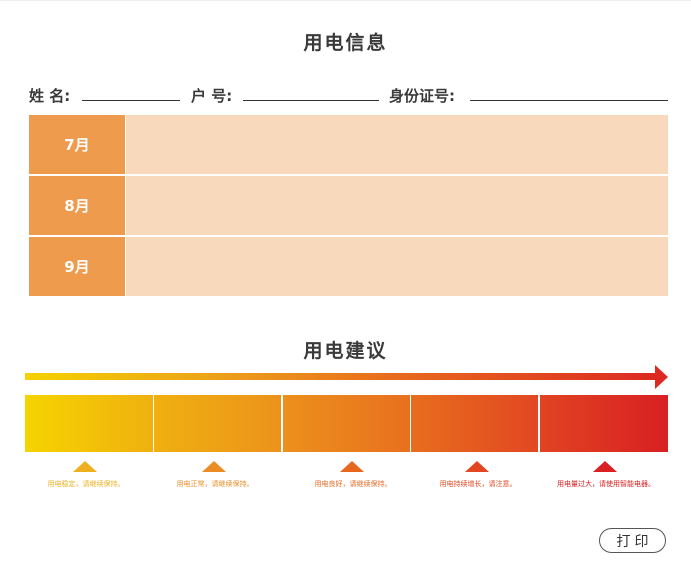 The width and height of the screenshot is (691, 584). What do you see at coordinates (422, 96) in the screenshot?
I see `id-number-label: 身份证号:` at bounding box center [422, 96].